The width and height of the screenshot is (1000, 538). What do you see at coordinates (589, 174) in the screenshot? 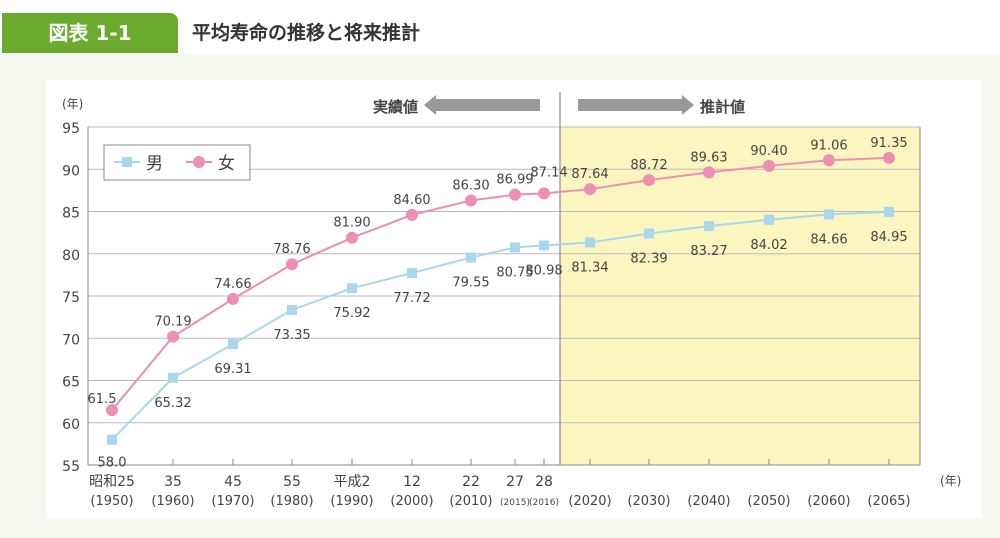
I see `data-label: 87.64` at bounding box center [589, 174].